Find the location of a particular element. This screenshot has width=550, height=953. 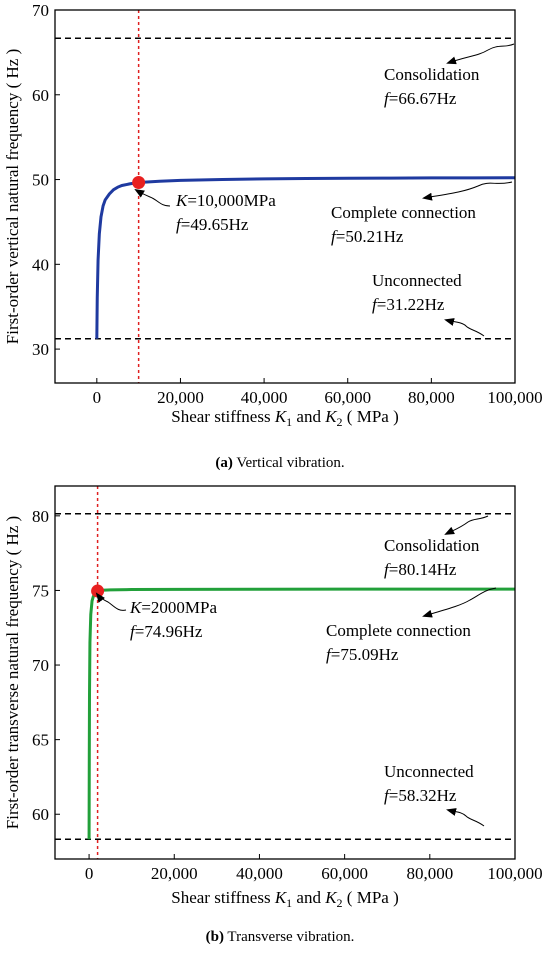

y-tick-label: 30 is located at coordinates (40, 349).